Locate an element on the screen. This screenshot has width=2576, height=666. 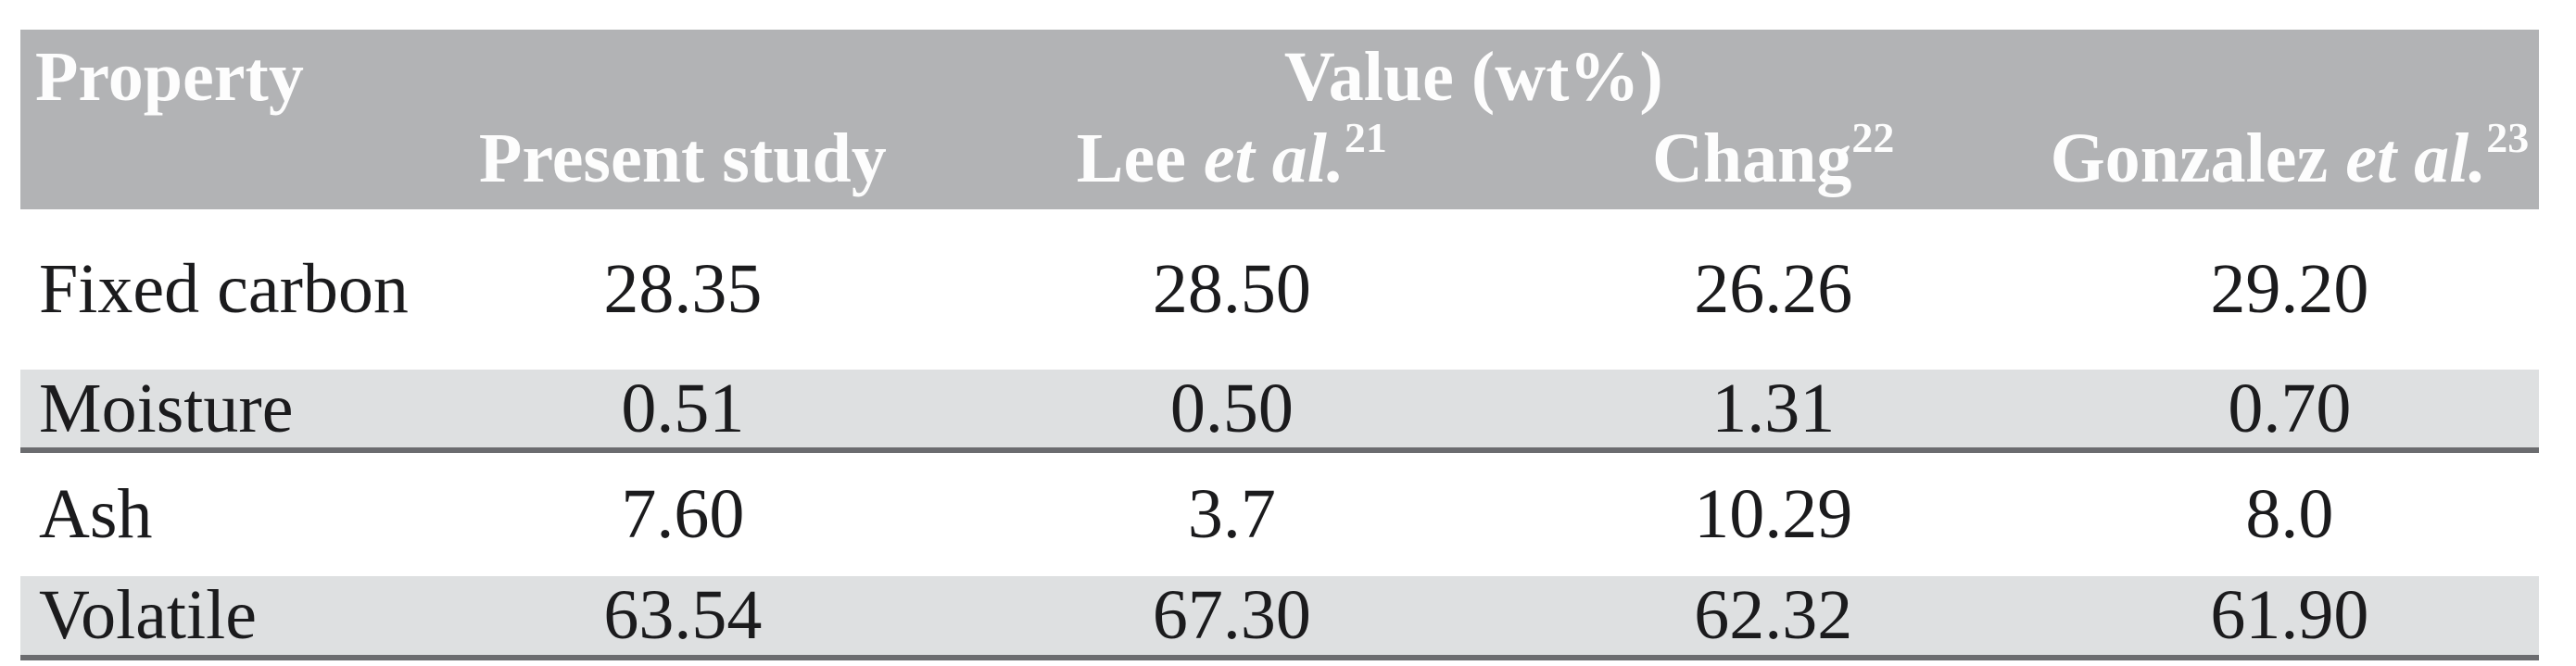
table-row-volatile: Volatile 63.54 67.30 62.32 61.90 is located at coordinates (1280, 617).